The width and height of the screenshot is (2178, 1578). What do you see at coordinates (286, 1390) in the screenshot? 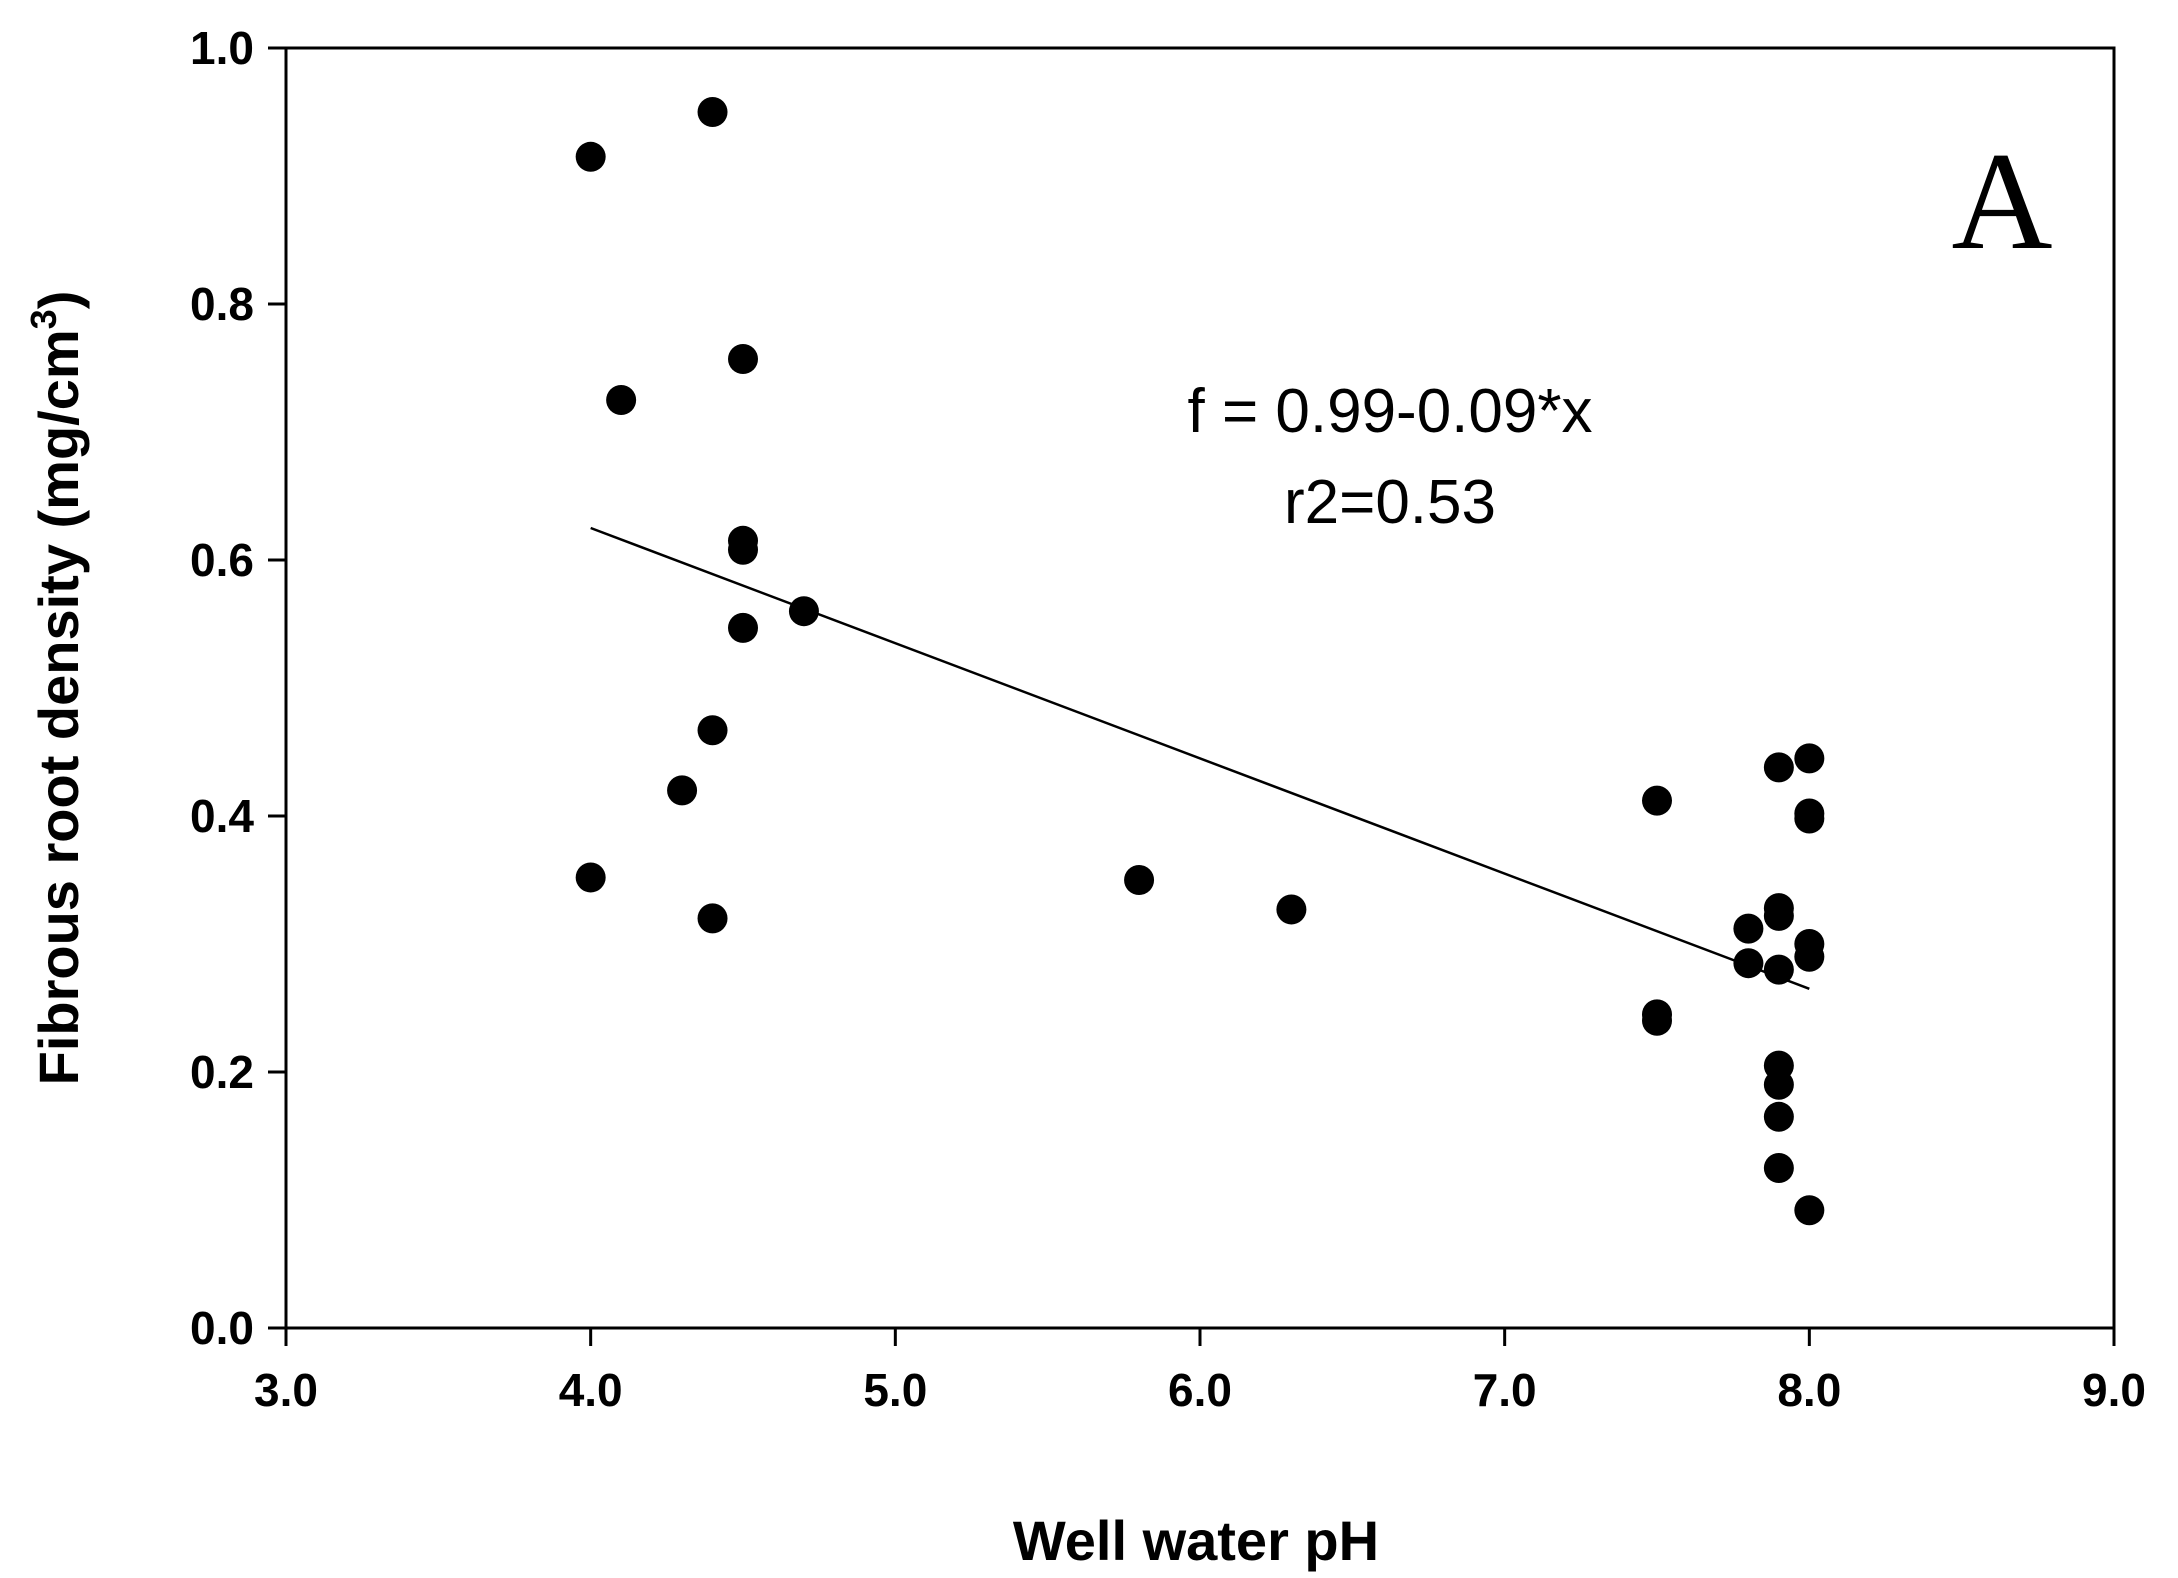
I see `x-tick-label: 3.0` at bounding box center [286, 1390].